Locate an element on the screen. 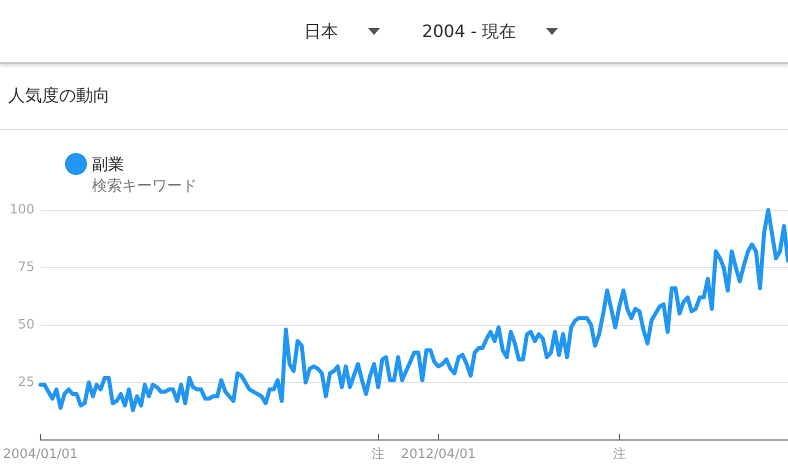 Image resolution: width=788 pixels, height=467 pixels. y-tick-label: 25 is located at coordinates (26, 382).